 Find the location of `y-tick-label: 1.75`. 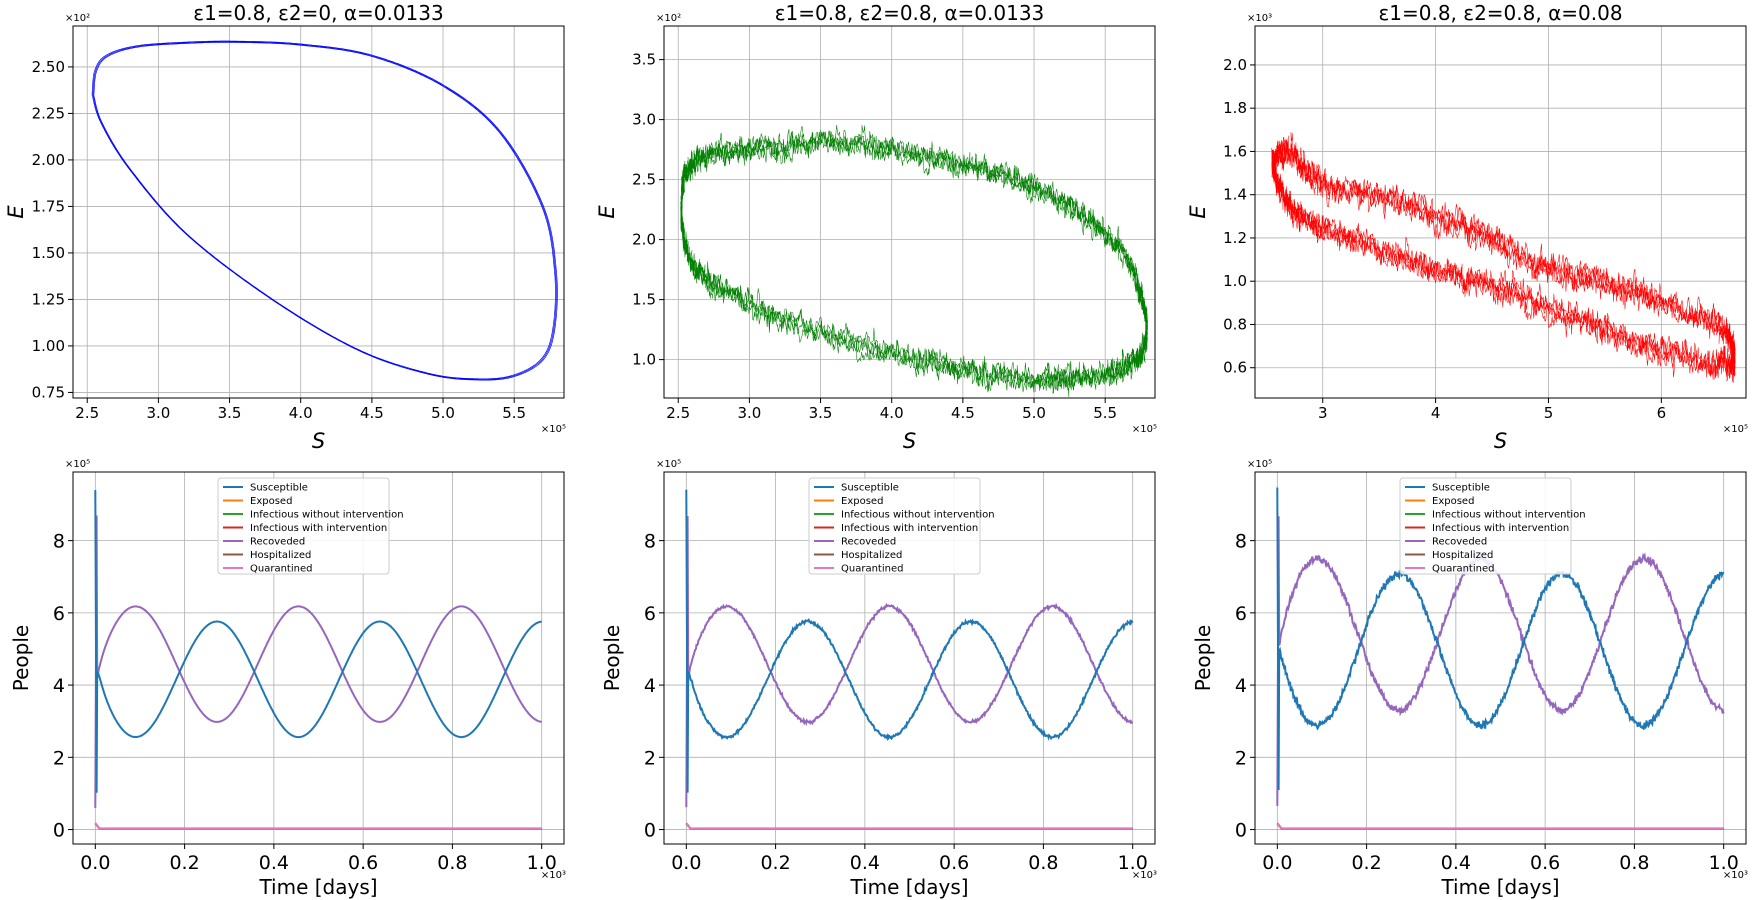

y-tick-label: 1.75 is located at coordinates (48, 206).